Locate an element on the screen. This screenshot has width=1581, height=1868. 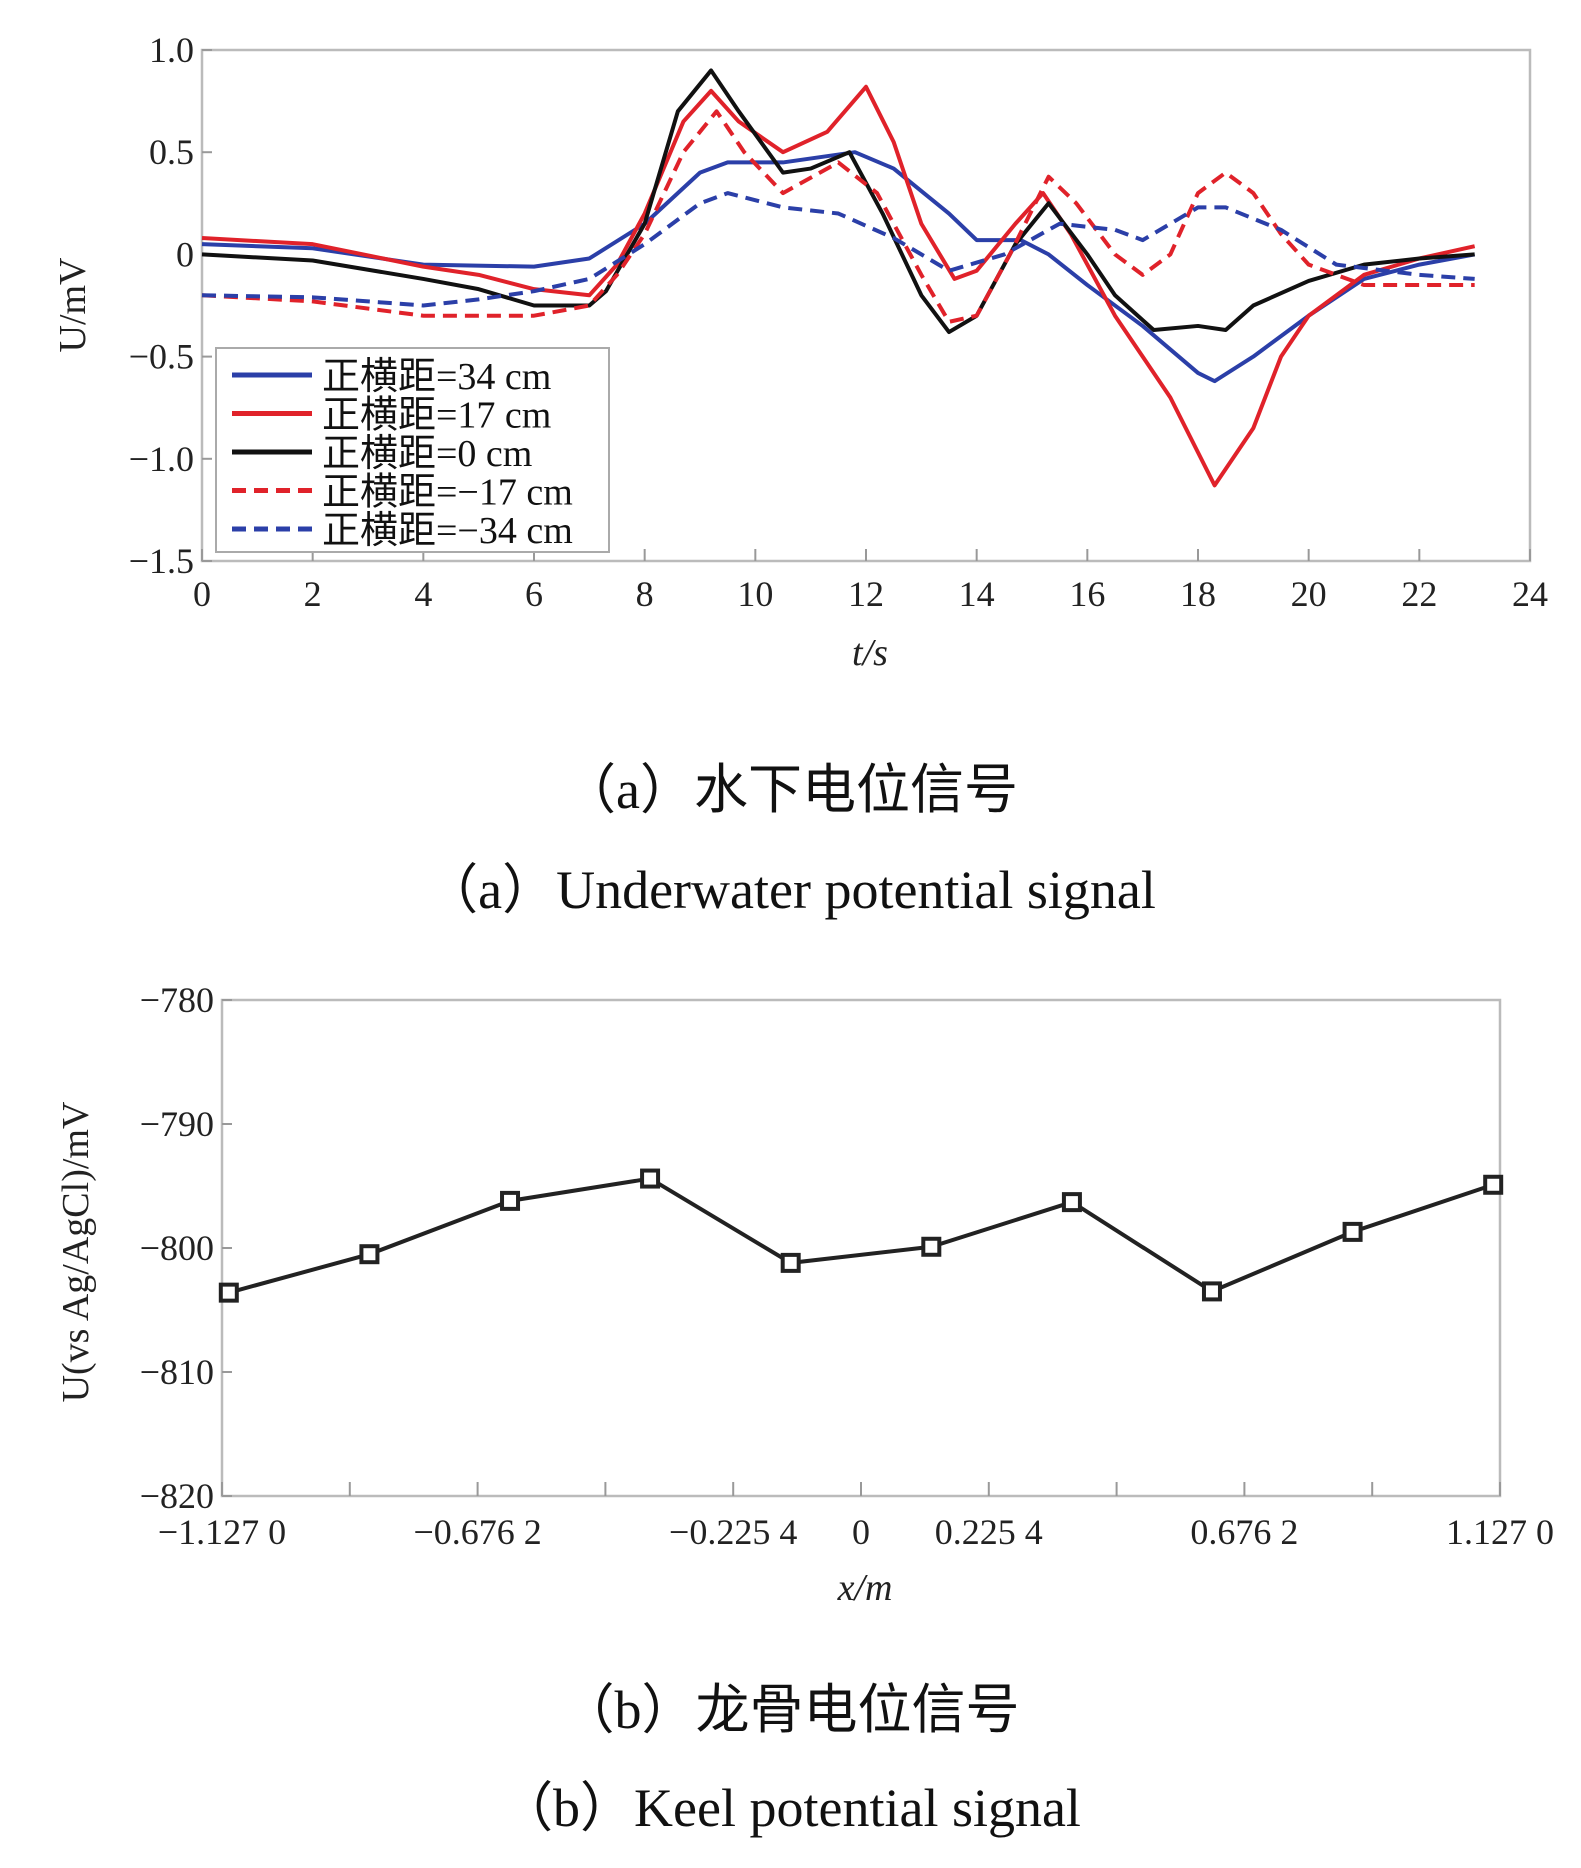
x-tick-label: 12 is located at coordinates (866, 594).